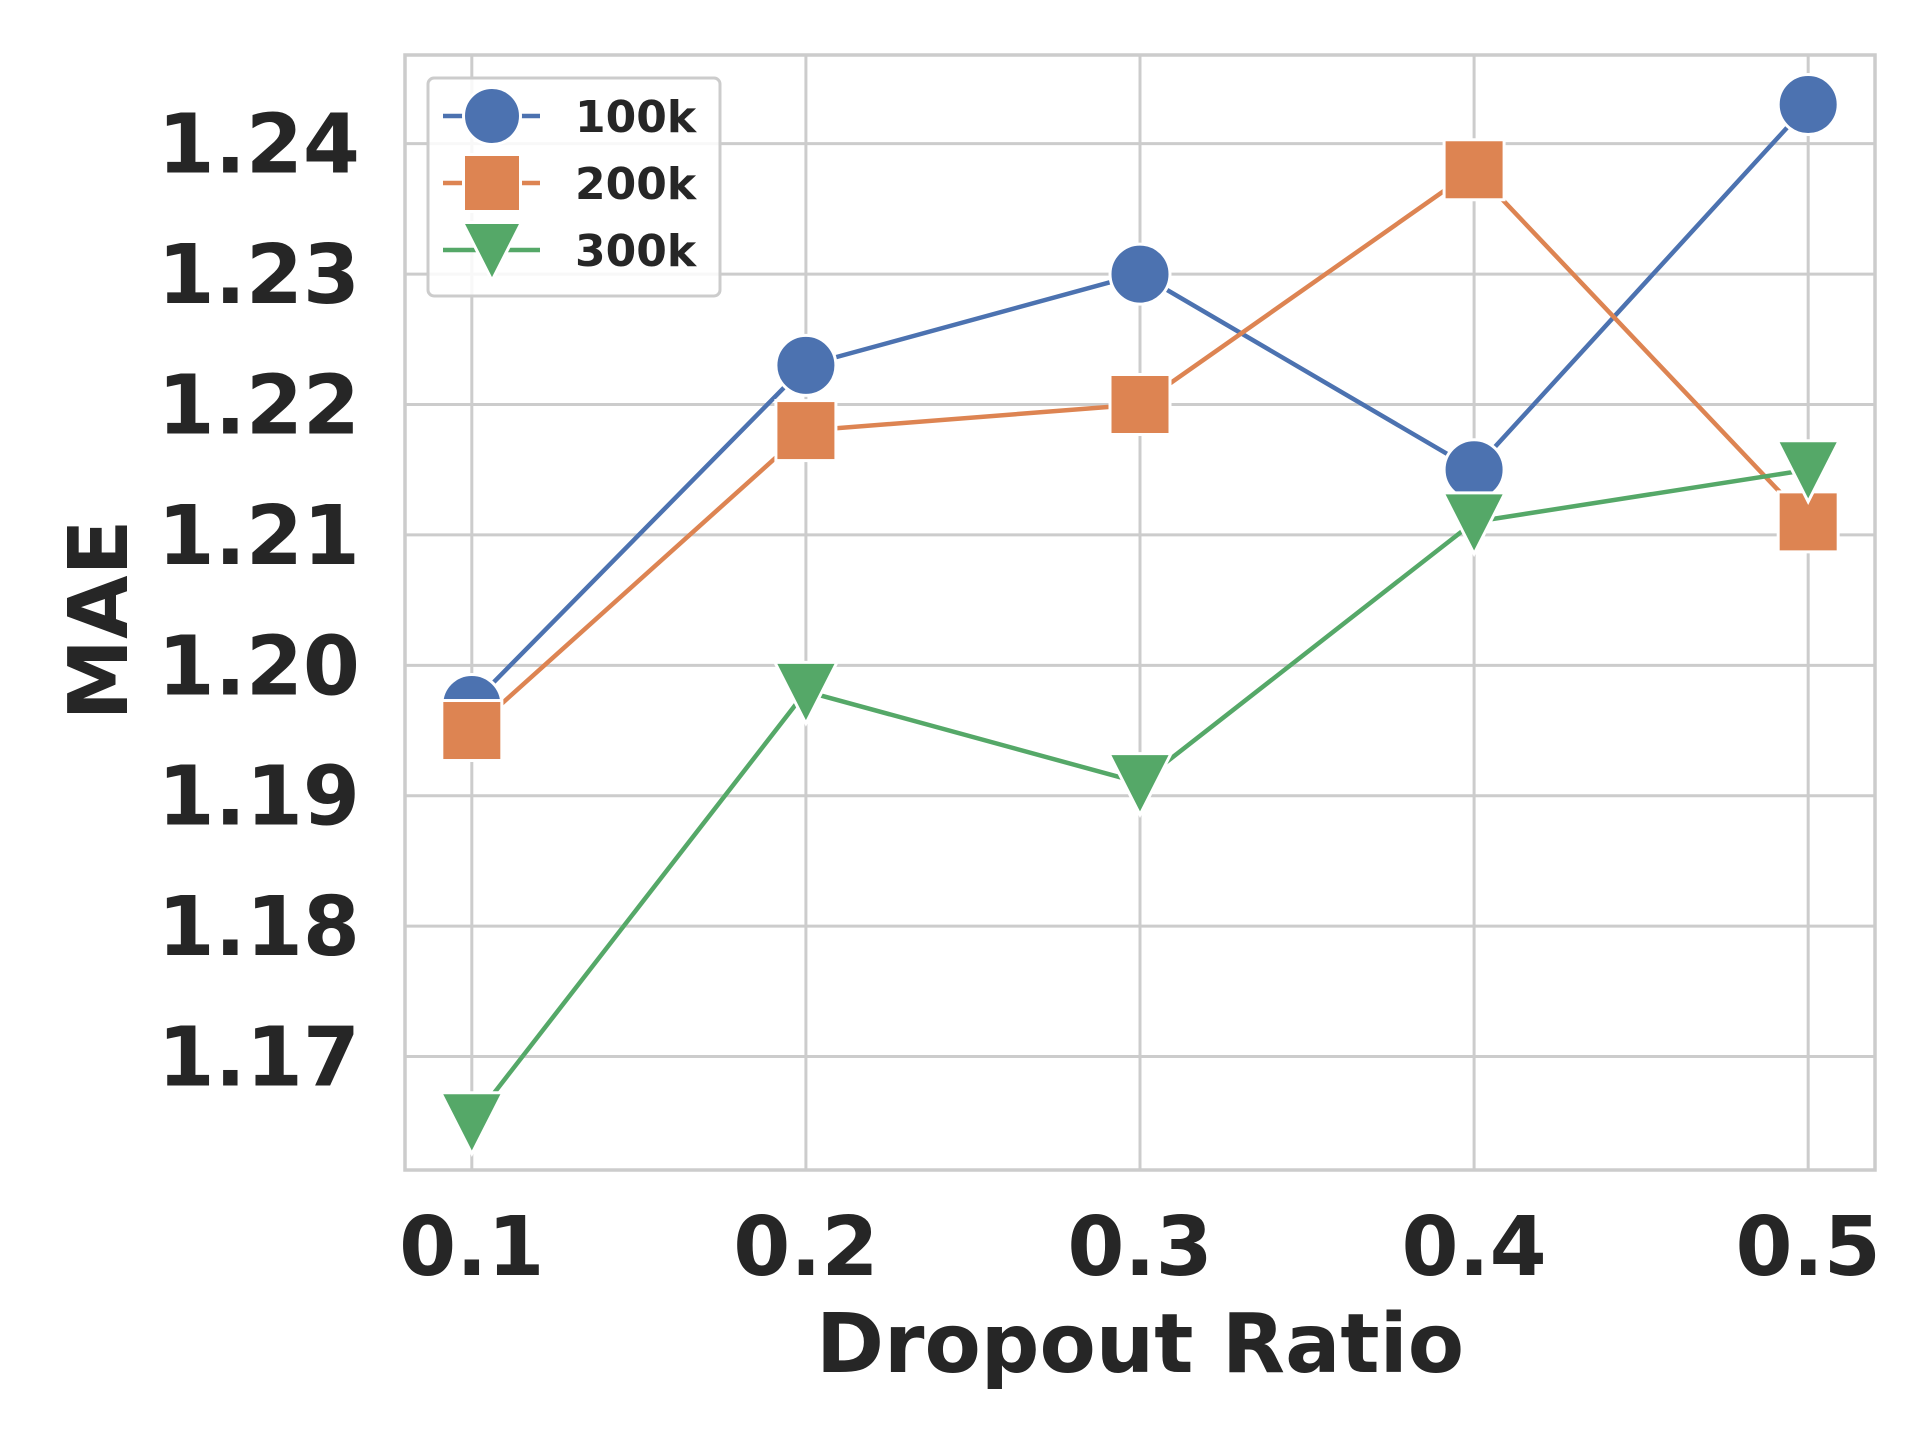 The image size is (1920, 1444). Describe the element at coordinates (1139, 1247) in the screenshot. I see `x-tick-label: 0.3` at that location.